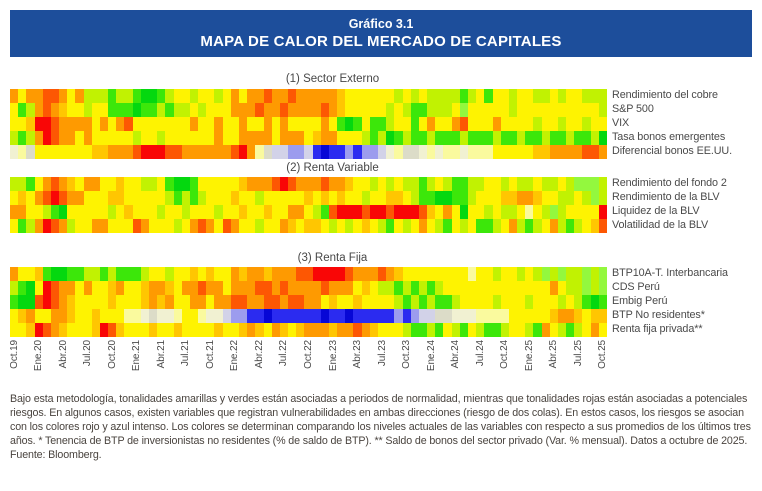 The height and width of the screenshot is (491, 762). I want to click on heatmap-grid, so click(308, 205).